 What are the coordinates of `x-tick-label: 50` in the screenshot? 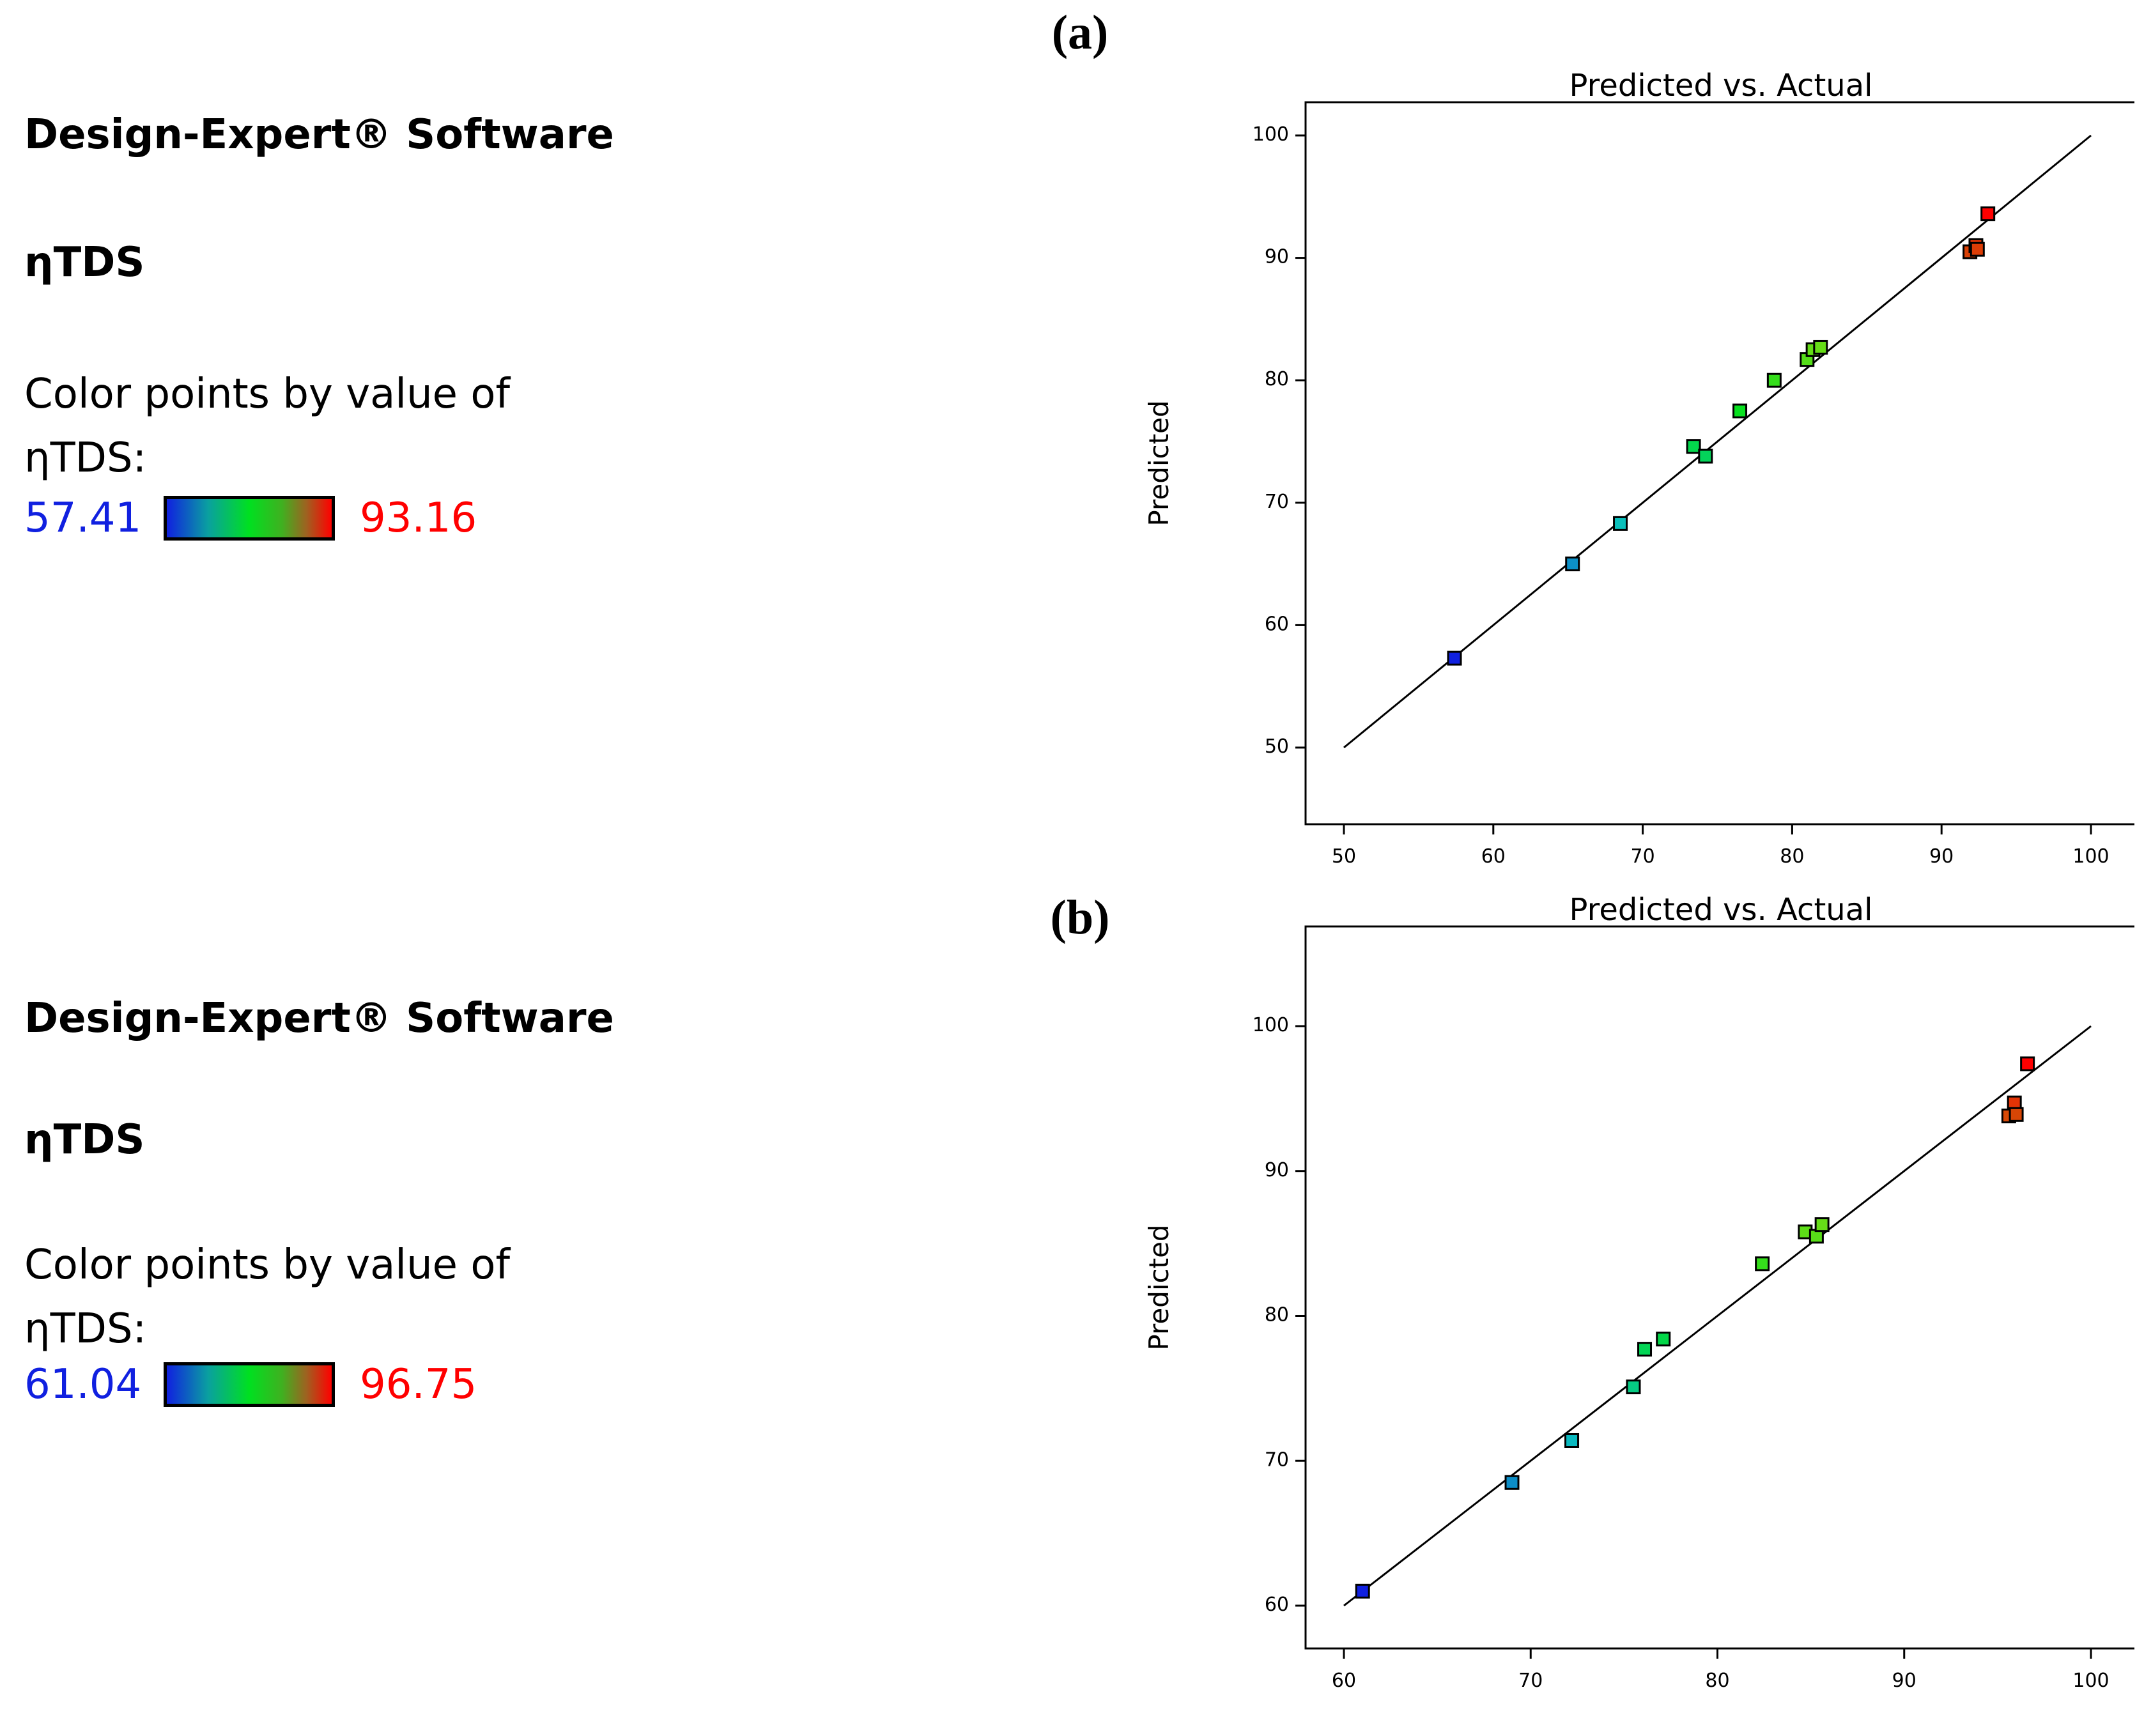 It's located at (1344, 857).